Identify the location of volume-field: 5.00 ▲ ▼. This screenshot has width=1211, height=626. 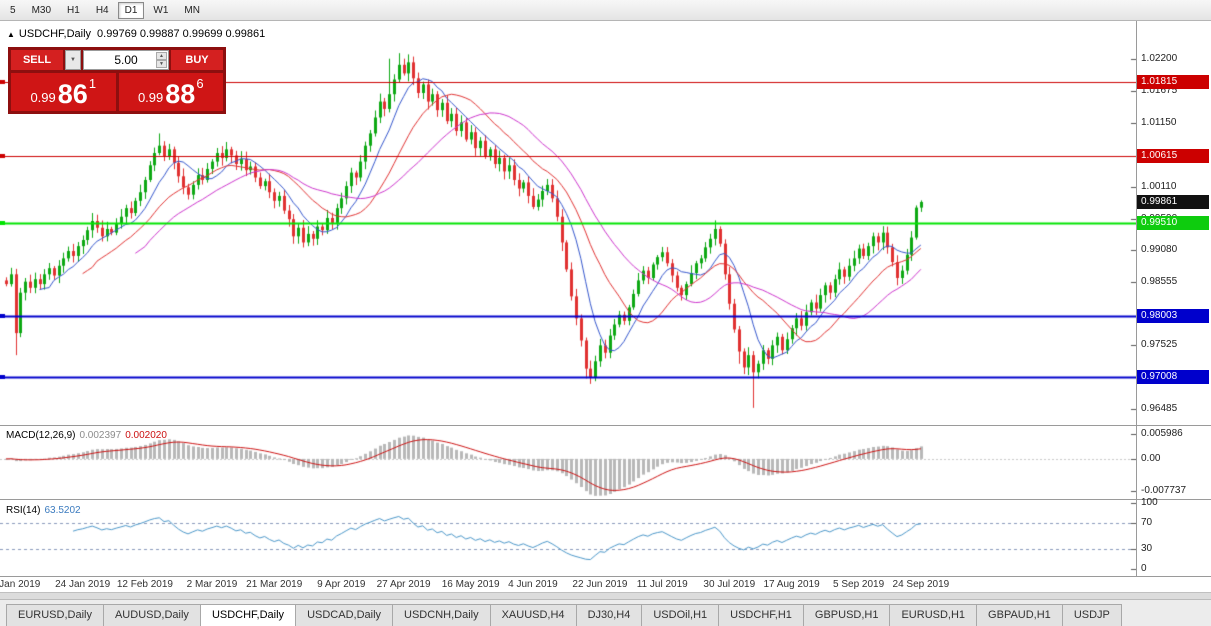
(126, 60).